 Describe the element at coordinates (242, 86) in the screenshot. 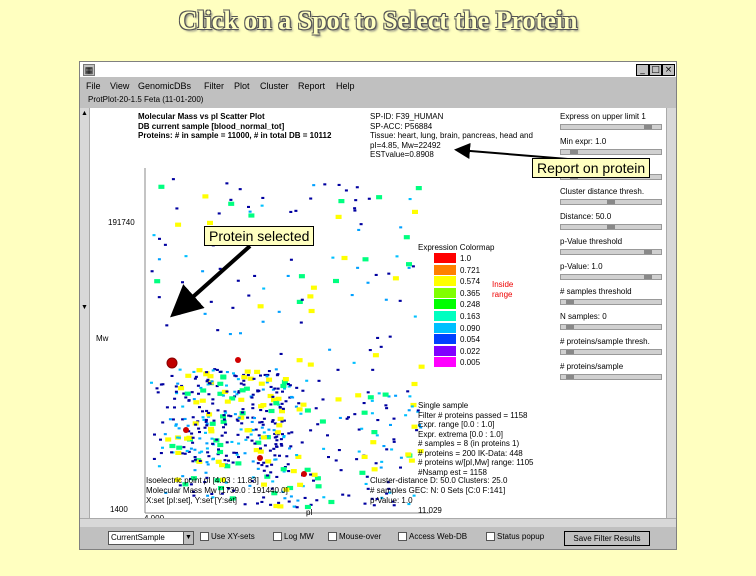

I see `menu-plot: Plot` at that location.